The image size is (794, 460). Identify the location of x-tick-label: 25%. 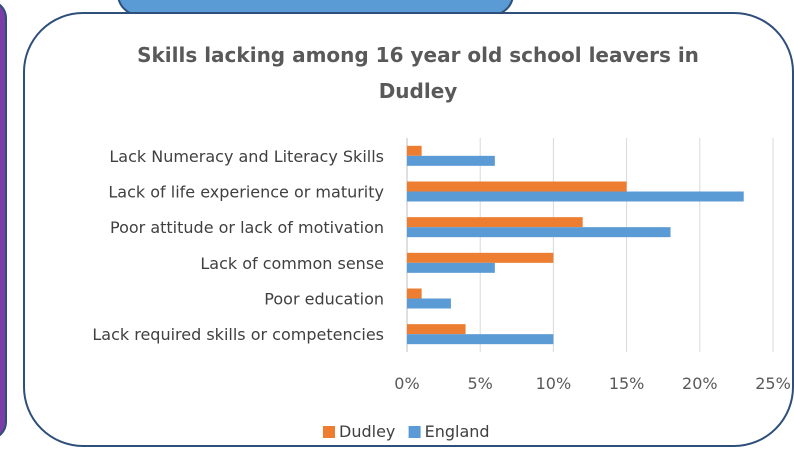
(773, 383).